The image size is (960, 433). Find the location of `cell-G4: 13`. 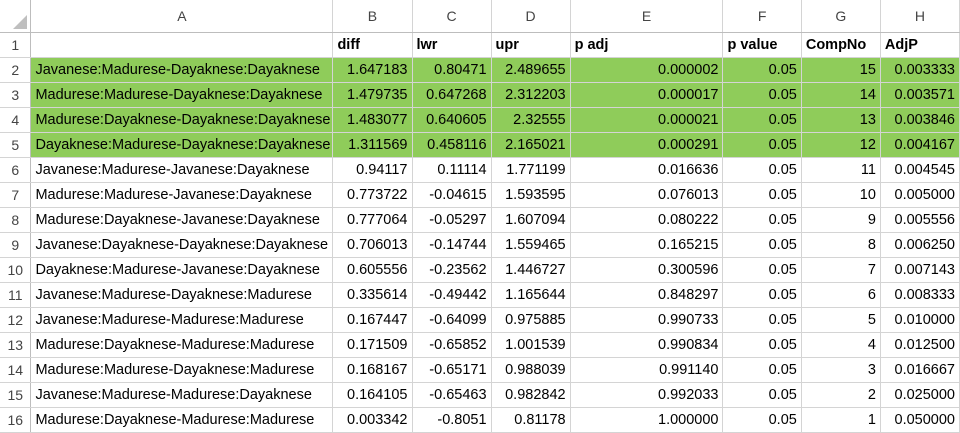

cell-G4: 13 is located at coordinates (841, 120).